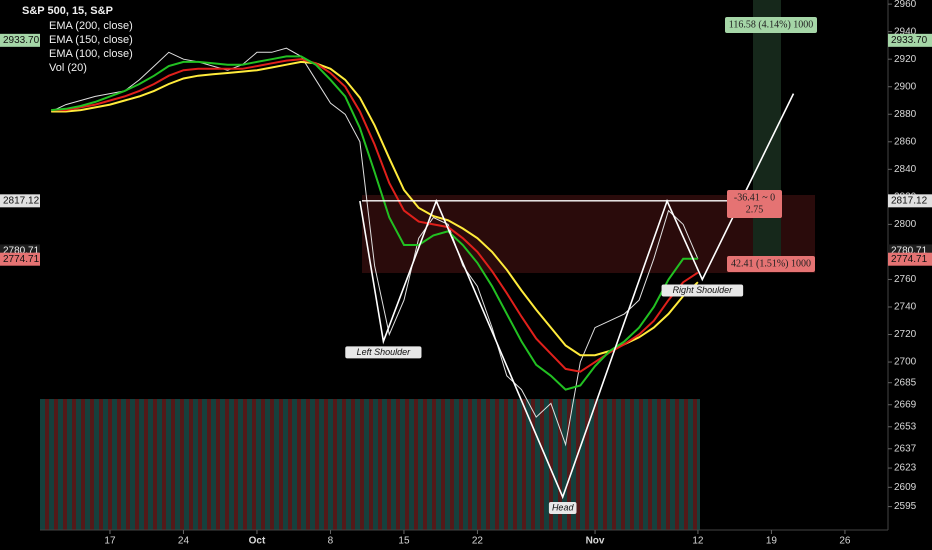 This screenshot has width=932, height=550. I want to click on y-tick-label: 2900, so click(905, 86).